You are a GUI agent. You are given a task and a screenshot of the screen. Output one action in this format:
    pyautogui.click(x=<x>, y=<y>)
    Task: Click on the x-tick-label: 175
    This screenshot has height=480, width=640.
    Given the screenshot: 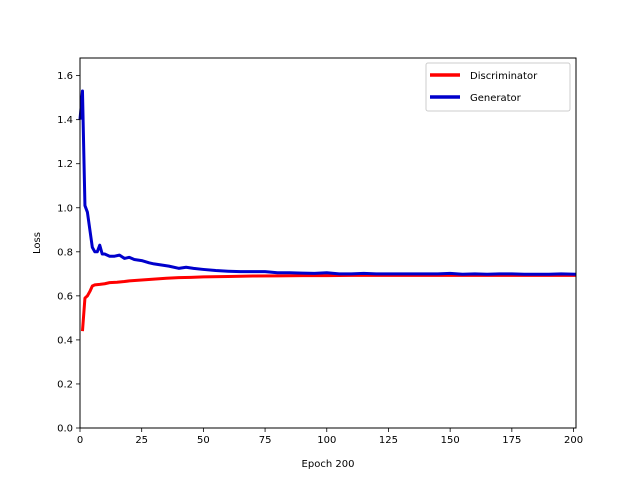 What is the action you would take?
    pyautogui.click(x=511, y=440)
    